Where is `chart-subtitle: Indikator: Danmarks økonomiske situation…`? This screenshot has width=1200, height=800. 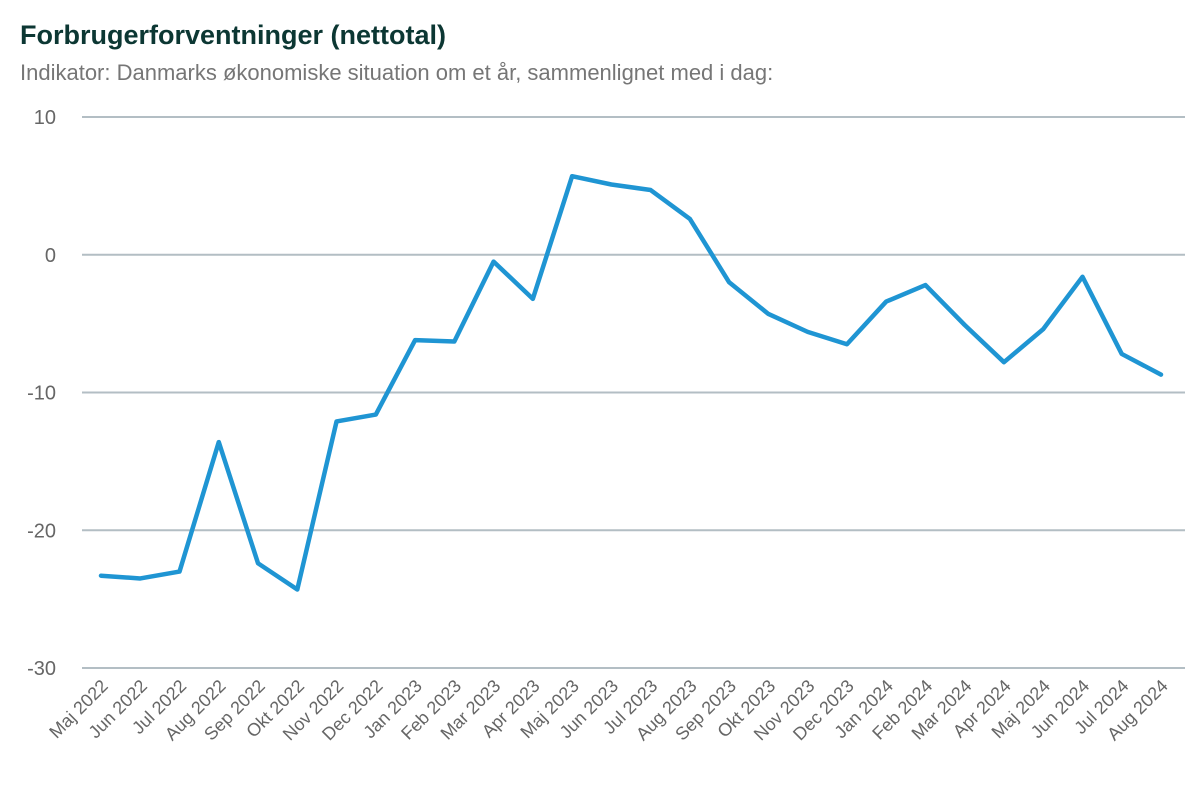
chart-subtitle: Indikator: Danmarks økonomiske situation… is located at coordinates (397, 72).